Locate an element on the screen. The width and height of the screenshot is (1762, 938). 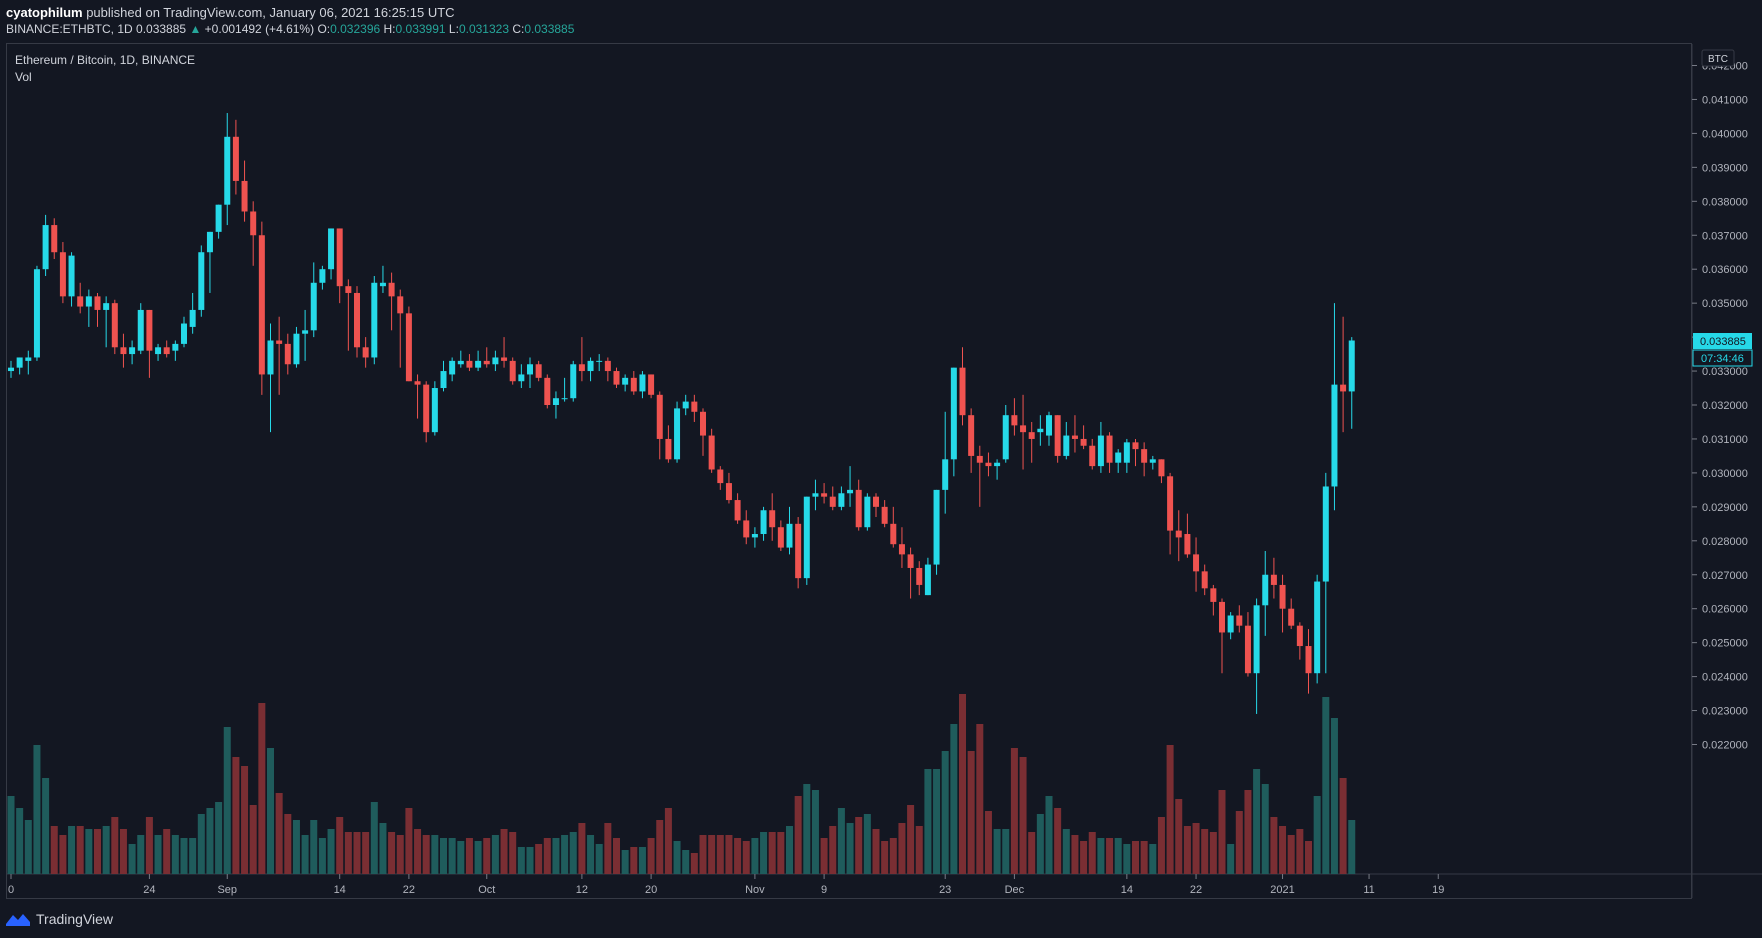
time-axis: 0 24 Sep 14 22 Oct 12 20 Nov 9 23 Dec 14 22 2021 11 19 is located at coordinates (726, 885).